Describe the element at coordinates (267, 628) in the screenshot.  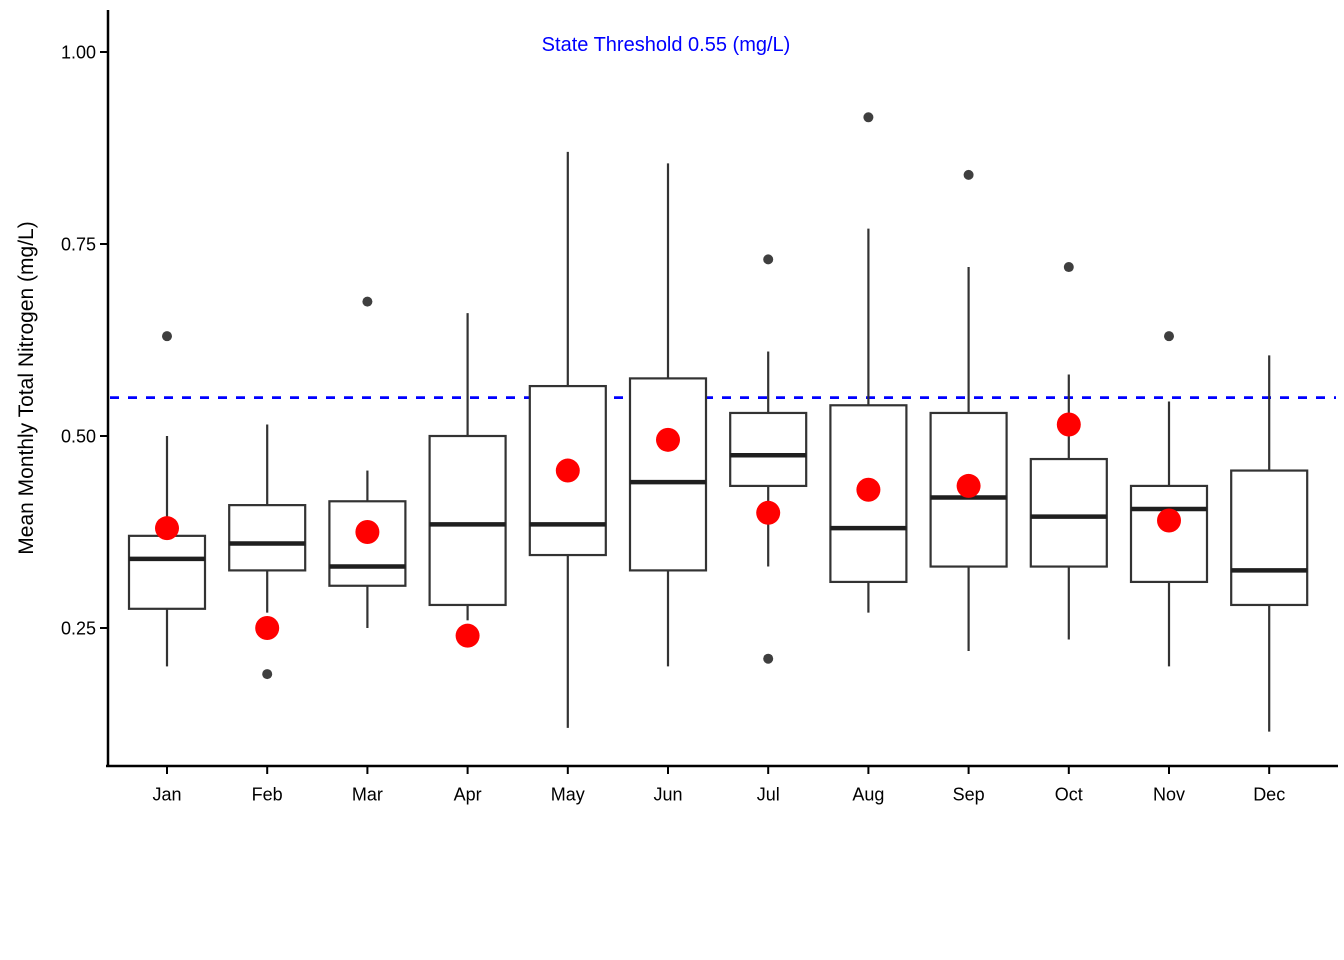
I see `dot-2025-feb` at that location.